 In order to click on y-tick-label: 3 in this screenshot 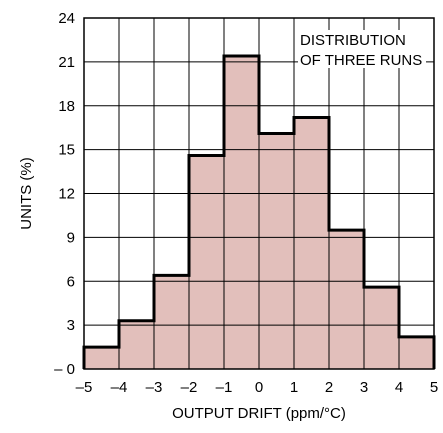, I will do `click(71, 325)`.